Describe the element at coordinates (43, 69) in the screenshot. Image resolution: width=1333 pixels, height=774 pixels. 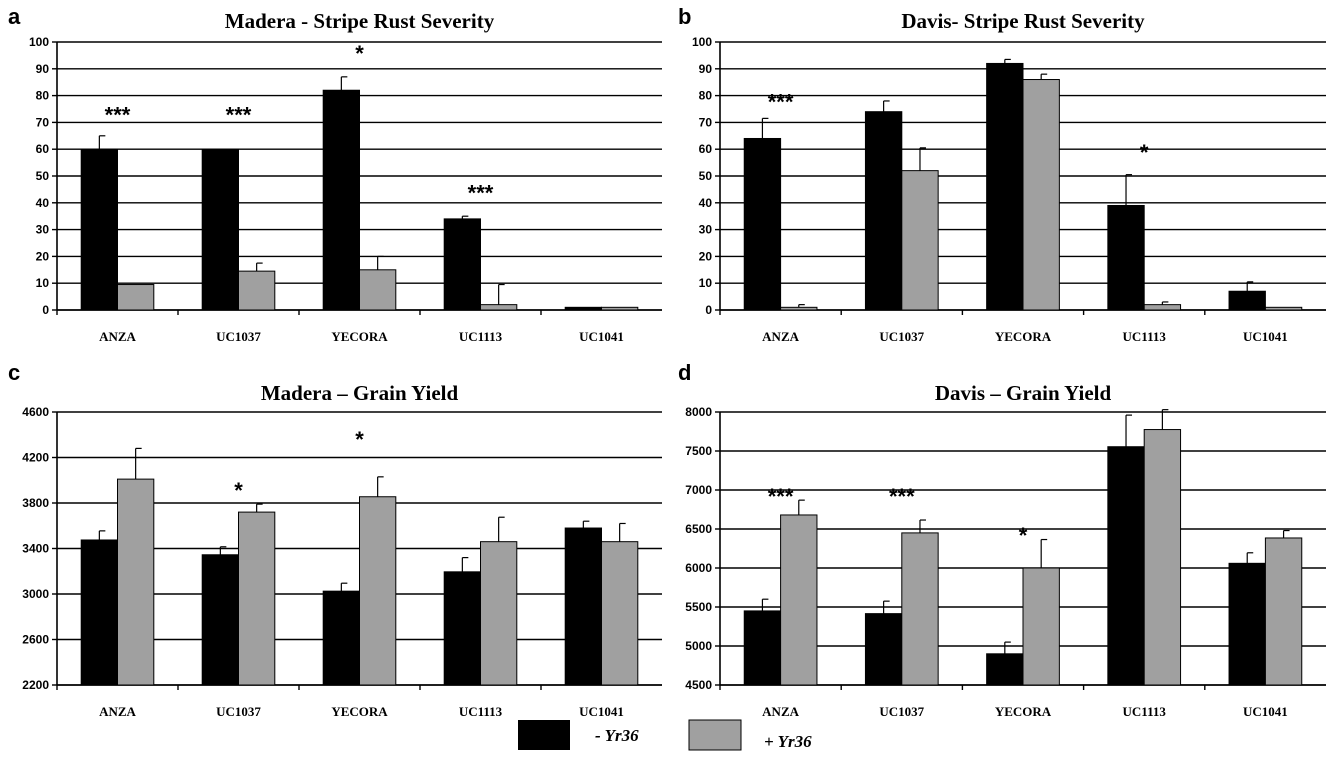
I see `y-tick-label: 90` at that location.